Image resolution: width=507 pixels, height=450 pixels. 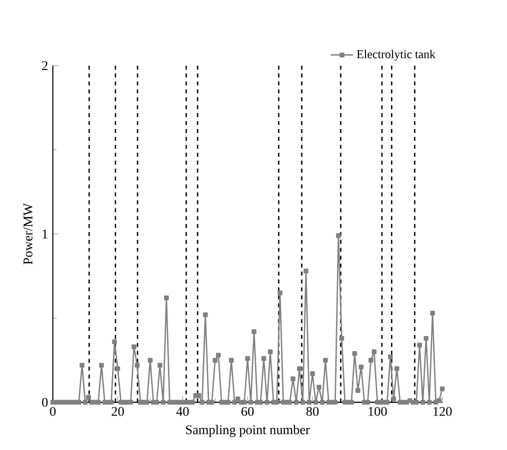 What do you see at coordinates (248, 431) in the screenshot?
I see `x-axis-title: Sampling point number` at bounding box center [248, 431].